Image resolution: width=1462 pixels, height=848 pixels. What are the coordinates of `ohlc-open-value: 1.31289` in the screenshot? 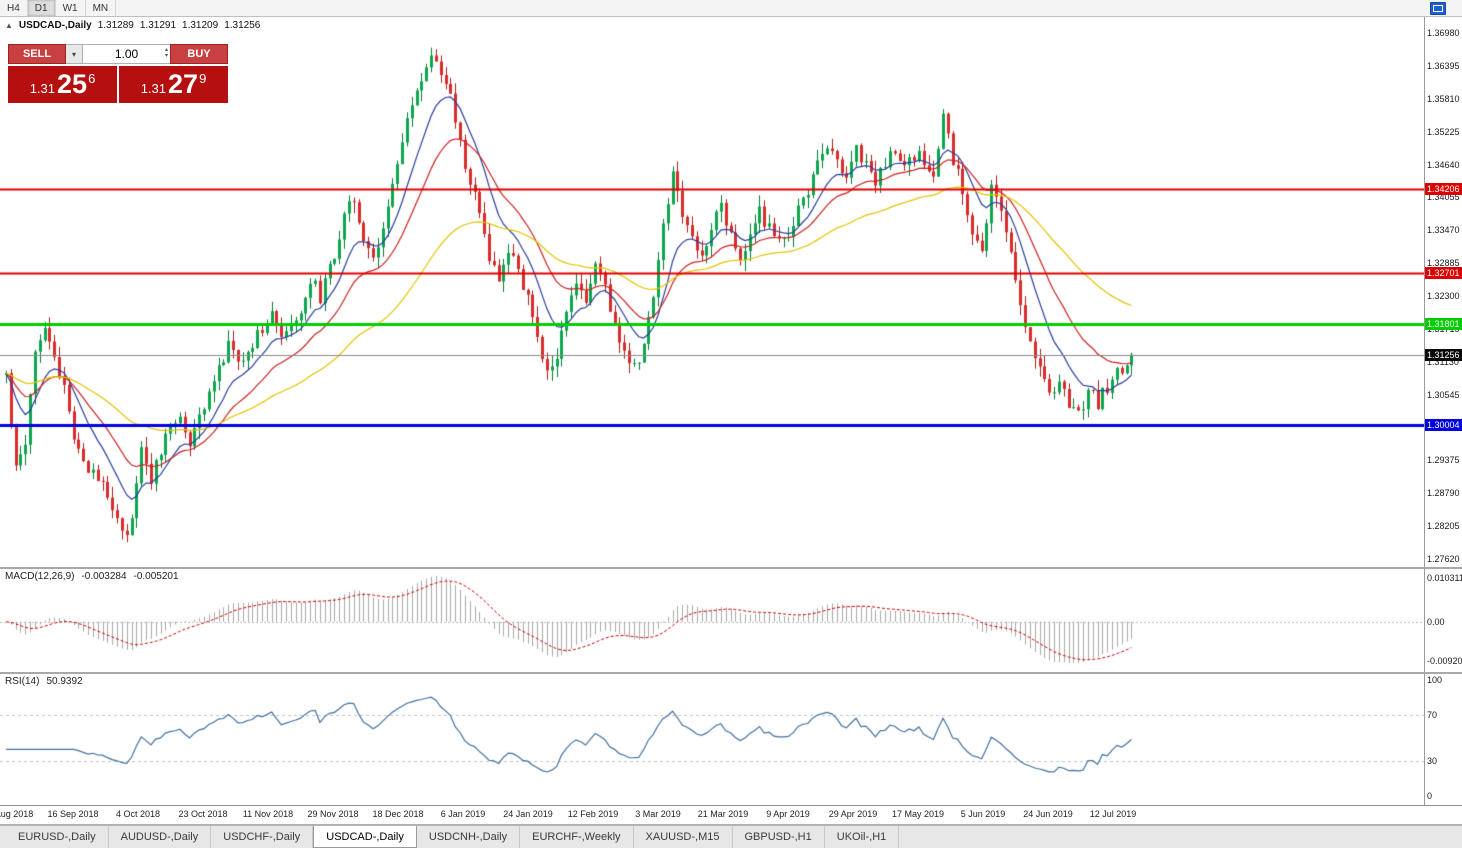 It's located at (115, 25).